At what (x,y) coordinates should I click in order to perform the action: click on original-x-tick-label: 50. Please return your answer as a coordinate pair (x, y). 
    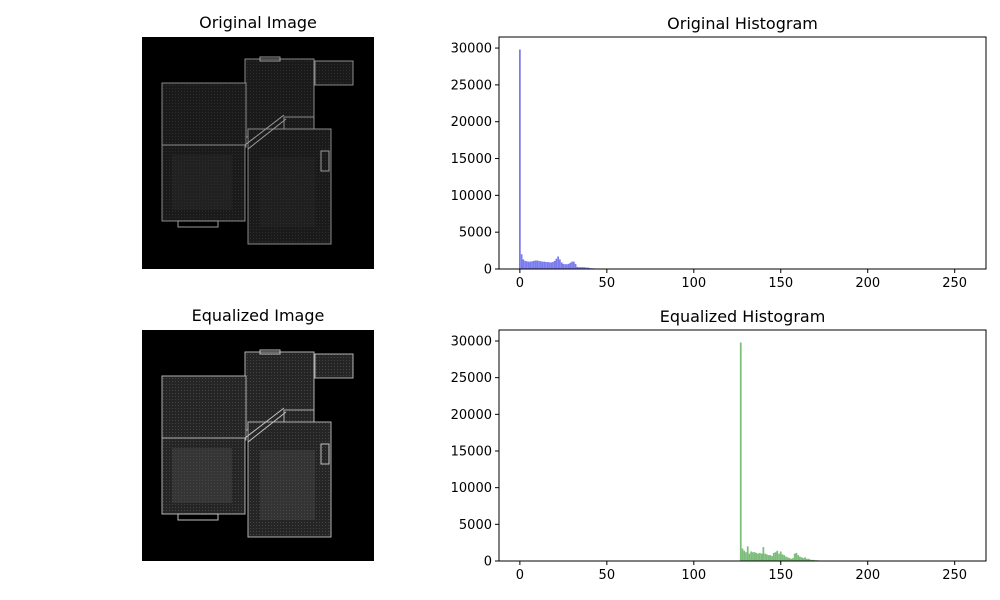
    Looking at the image, I should click on (607, 283).